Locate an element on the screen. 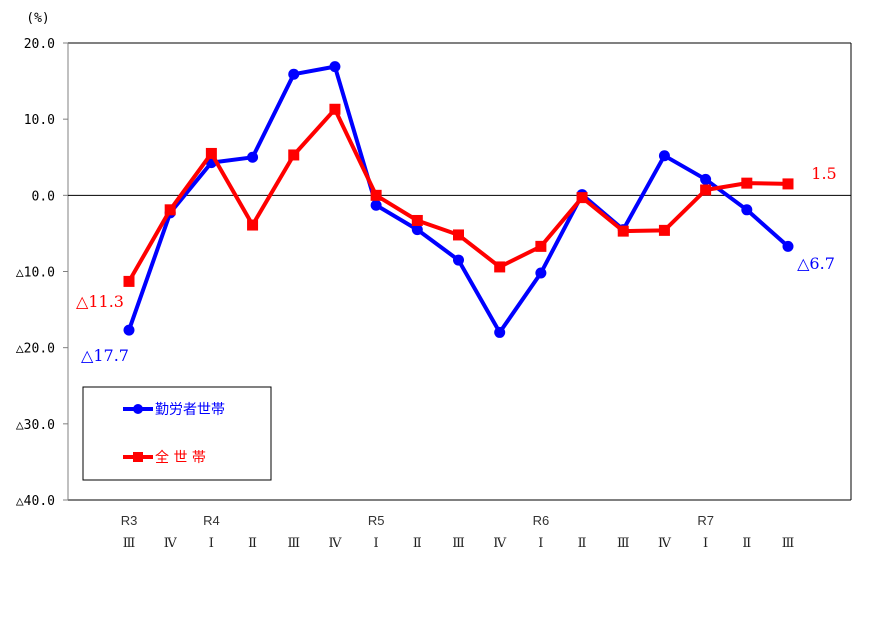 This screenshot has height=621, width=889. x-tick-label-year: R6 is located at coordinates (541, 520).